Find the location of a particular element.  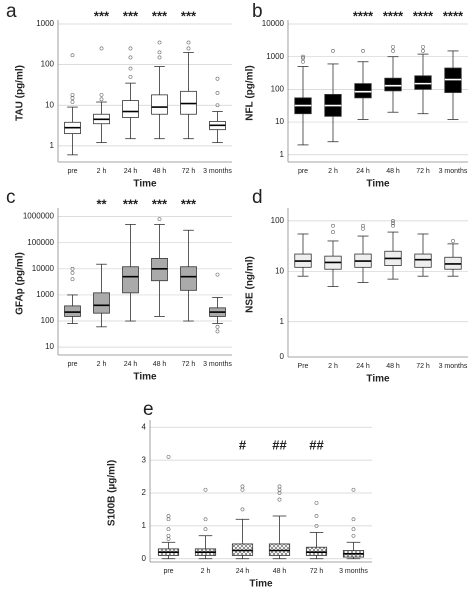

y-tick-label: 1000000 is located at coordinates (39, 216).